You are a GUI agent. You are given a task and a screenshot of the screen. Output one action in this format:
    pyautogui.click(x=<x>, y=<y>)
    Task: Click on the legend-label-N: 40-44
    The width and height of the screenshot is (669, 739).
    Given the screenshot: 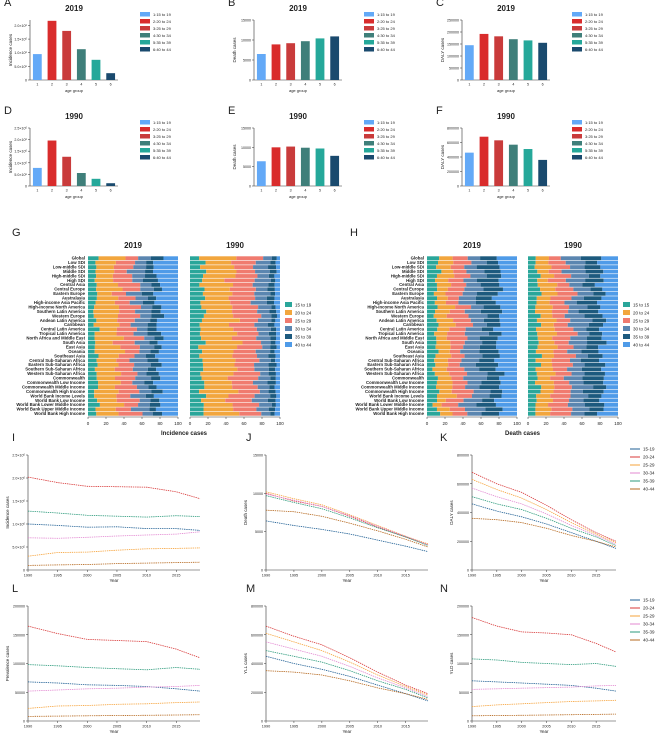 What is the action you would take?
    pyautogui.click(x=649, y=640)
    